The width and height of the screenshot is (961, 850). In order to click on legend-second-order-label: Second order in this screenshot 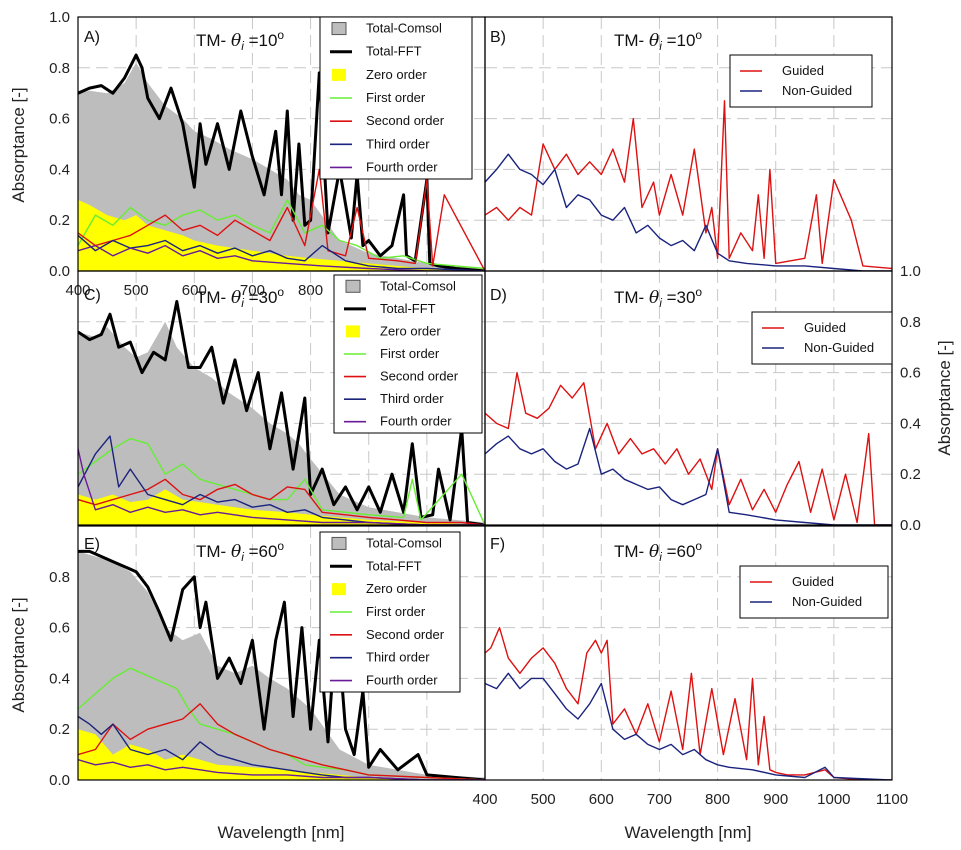, I will do `click(419, 376)`.